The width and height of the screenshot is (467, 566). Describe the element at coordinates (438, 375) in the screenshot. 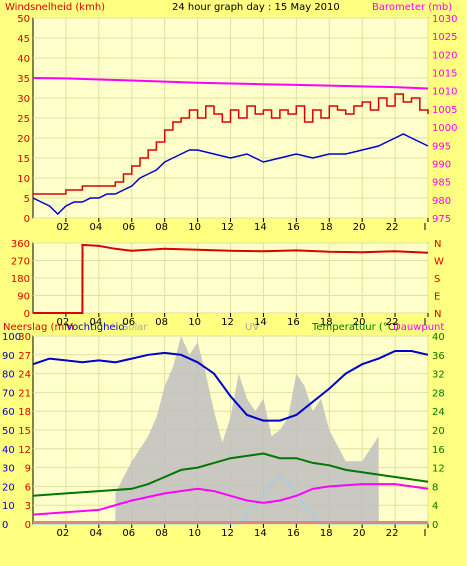

I see `temperature-y-tick-label: 32` at that location.